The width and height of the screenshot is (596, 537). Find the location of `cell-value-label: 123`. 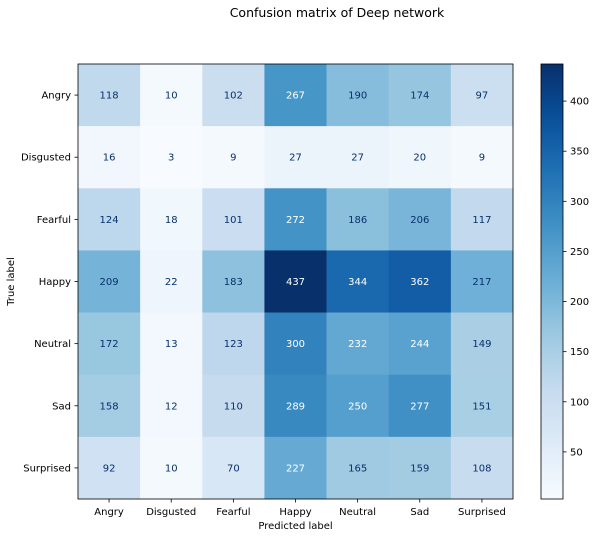

cell-value-label: 123 is located at coordinates (233, 344).